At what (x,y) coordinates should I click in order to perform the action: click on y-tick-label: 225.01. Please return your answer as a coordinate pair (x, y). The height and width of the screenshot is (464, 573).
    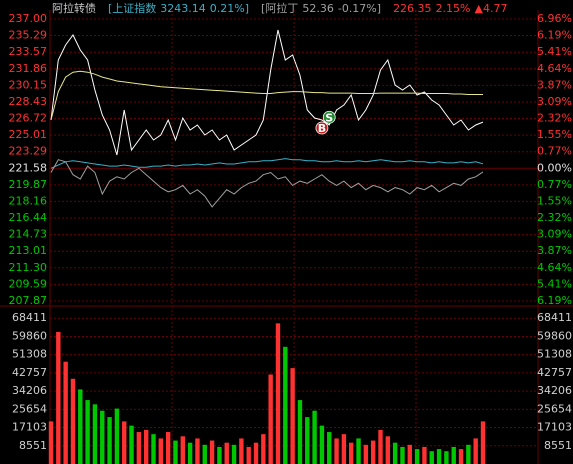
    Looking at the image, I should click on (28, 134).